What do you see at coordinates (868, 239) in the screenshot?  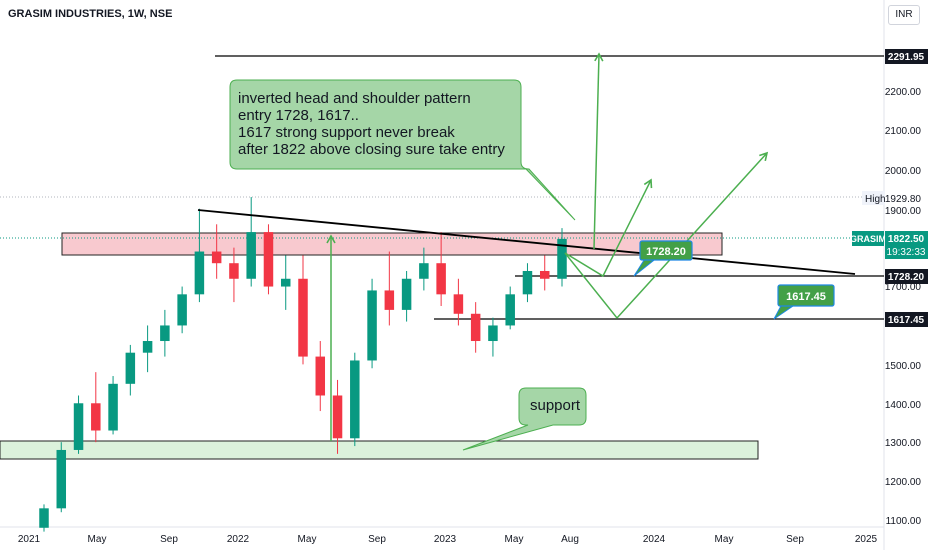 I see `current-symbol: GRASIM` at bounding box center [868, 239].